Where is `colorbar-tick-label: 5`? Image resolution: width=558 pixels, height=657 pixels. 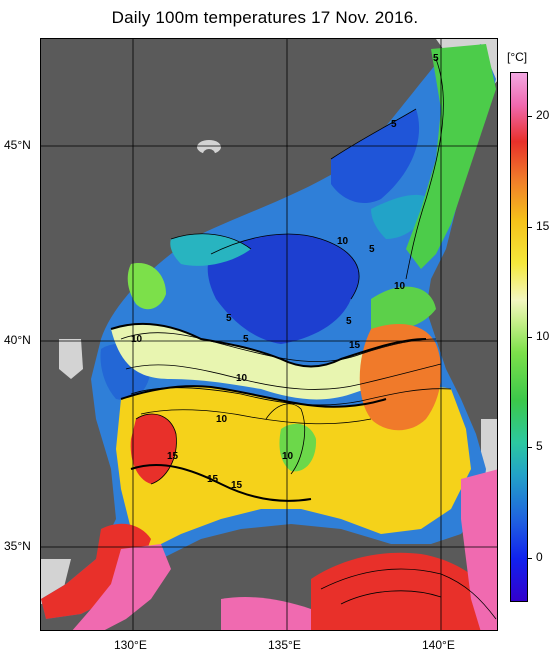
colorbar-tick-label: 5 is located at coordinates (539, 446).